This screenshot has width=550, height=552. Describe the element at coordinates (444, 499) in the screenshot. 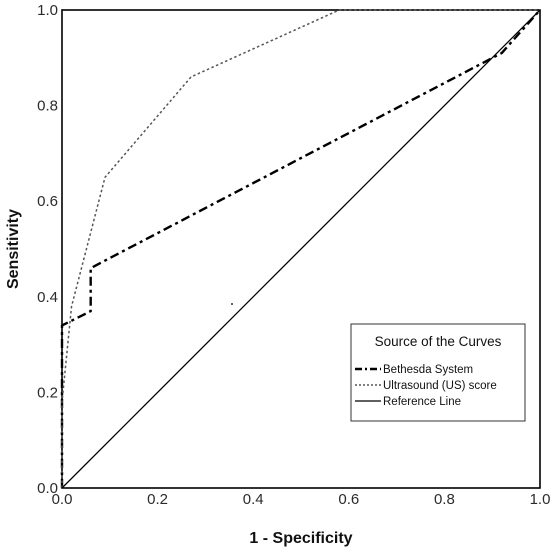

I see `x-tick-label: 0.8` at that location.